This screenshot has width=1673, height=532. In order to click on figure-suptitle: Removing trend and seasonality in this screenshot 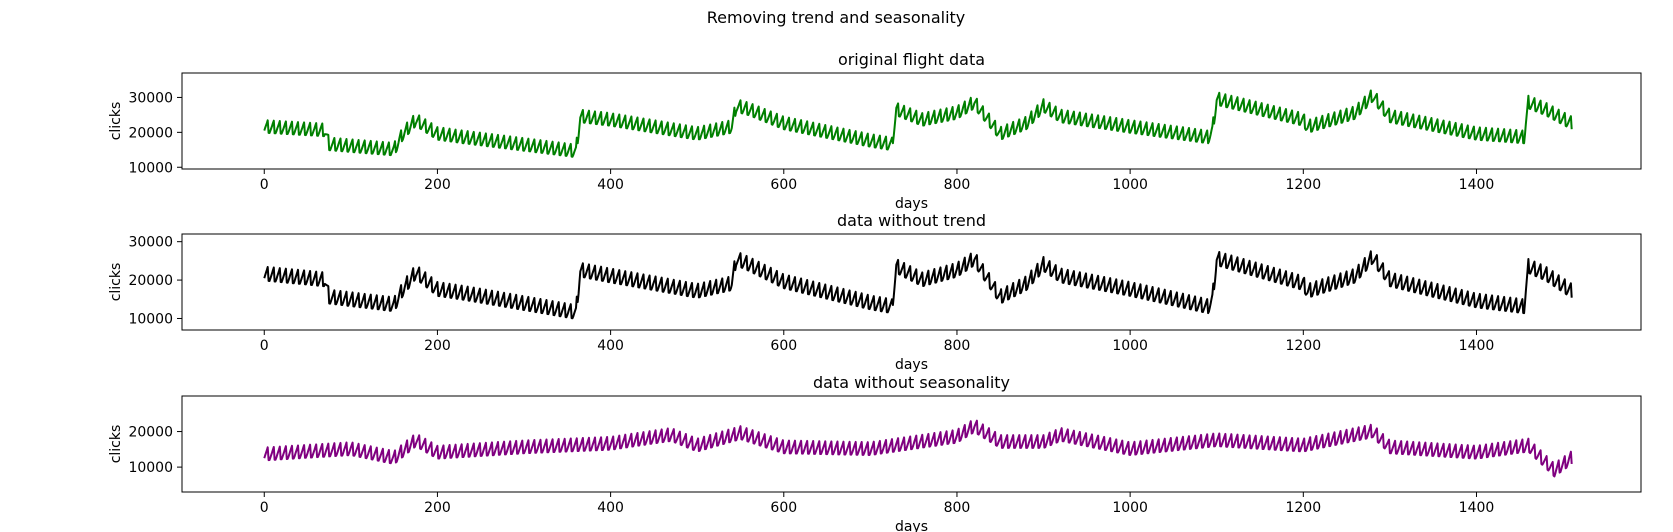, I will do `click(836, 17)`.